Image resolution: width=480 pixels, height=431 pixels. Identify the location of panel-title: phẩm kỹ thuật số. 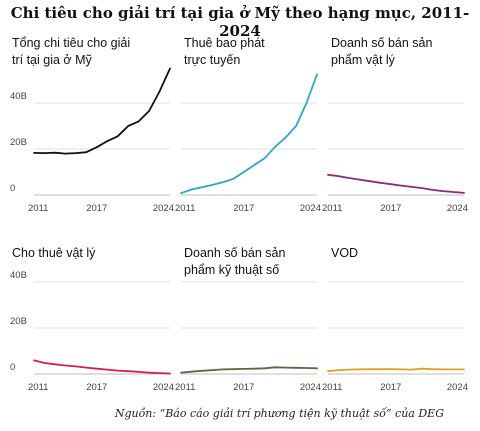
(231, 270).